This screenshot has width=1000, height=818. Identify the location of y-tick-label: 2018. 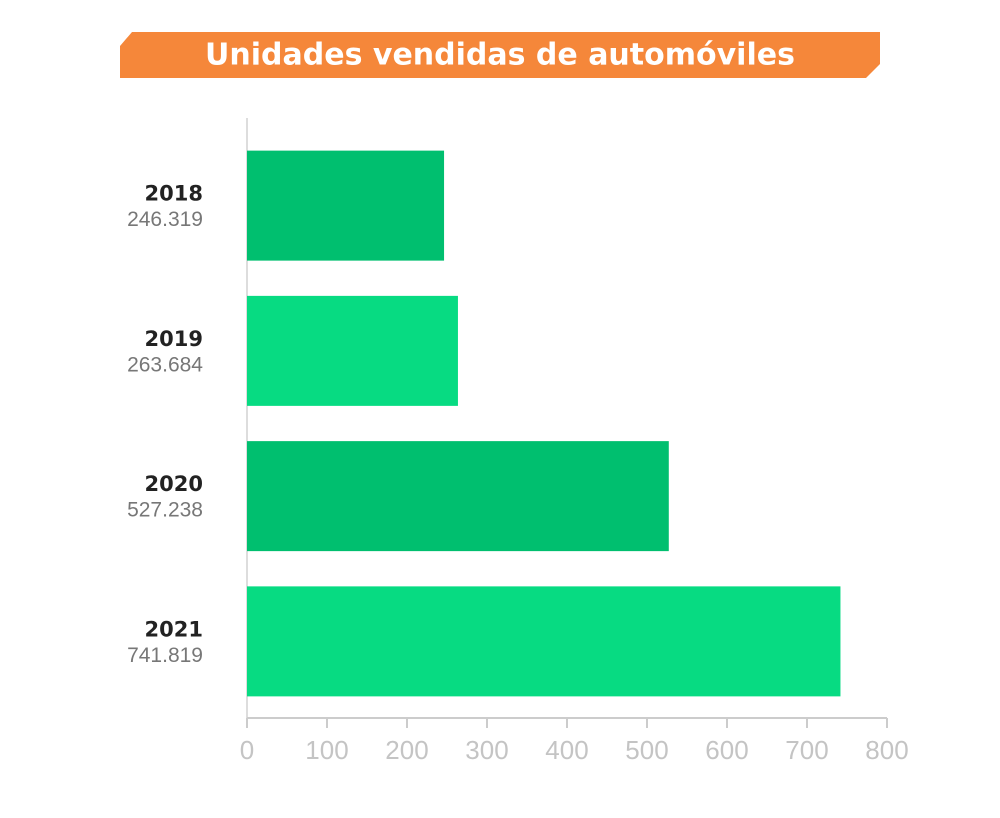
(174, 194).